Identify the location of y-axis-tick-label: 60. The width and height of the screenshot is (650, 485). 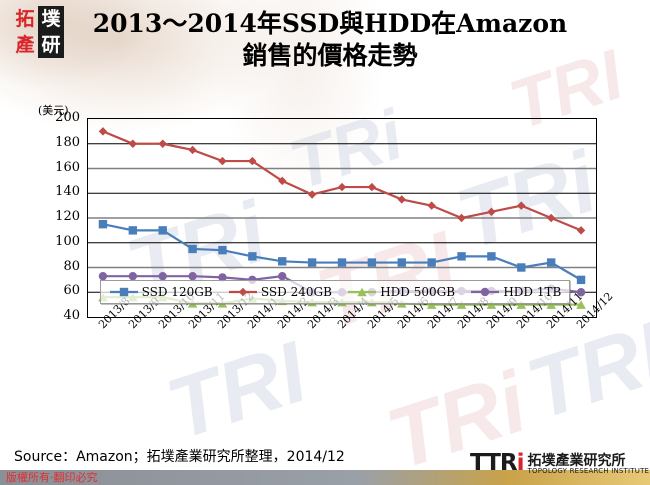
(71, 291).